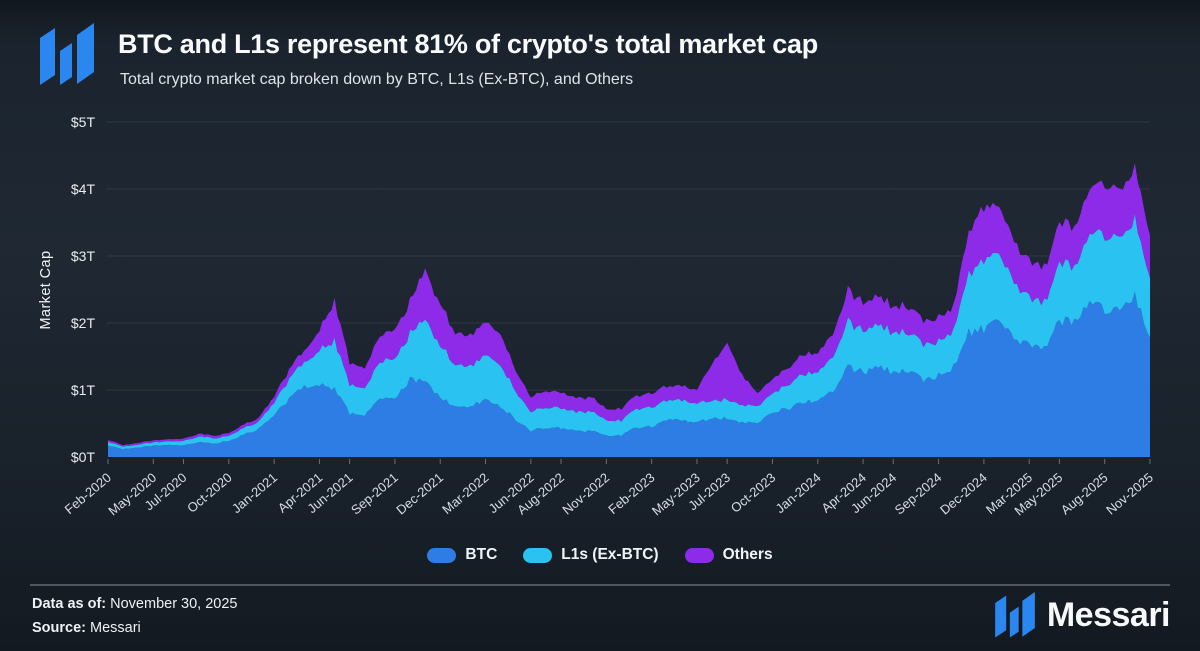 Image resolution: width=1200 pixels, height=651 pixels. What do you see at coordinates (66, 289) in the screenshot?
I see `y-axis-labels: $0T $1T $2T $3T $4T $5T Market Cap` at bounding box center [66, 289].